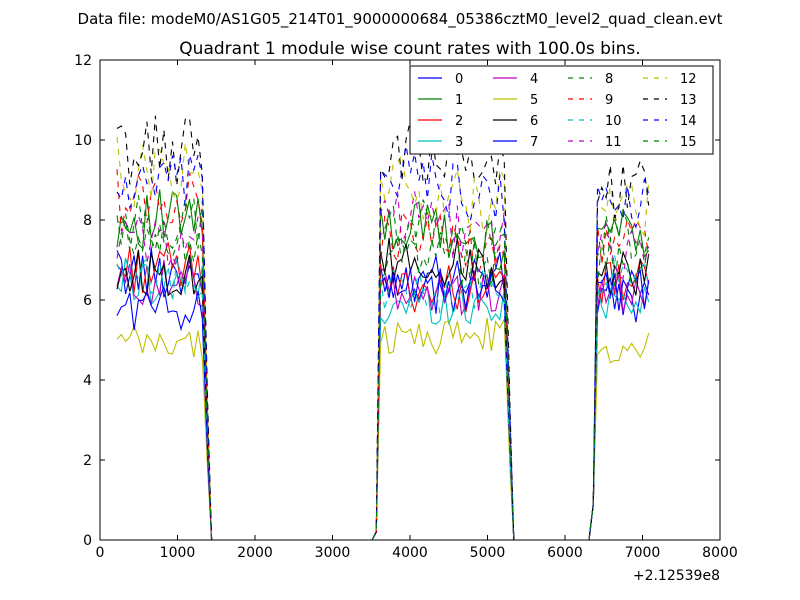 Image resolution: width=800 pixels, height=600 pixels. Describe the element at coordinates (561, 110) in the screenshot. I see `legend-box` at that location.